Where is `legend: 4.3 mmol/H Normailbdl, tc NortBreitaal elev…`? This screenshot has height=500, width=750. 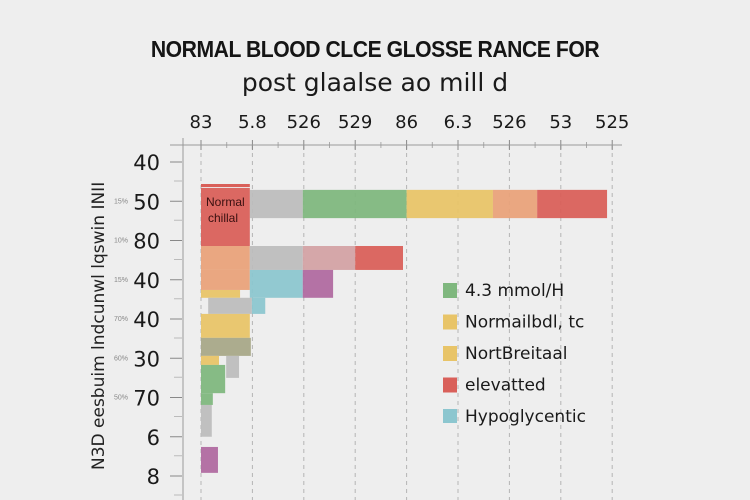
legend: 4.3 mmol/H Normailbdl, tc NortBreitaal elev… is located at coordinates (514, 354).